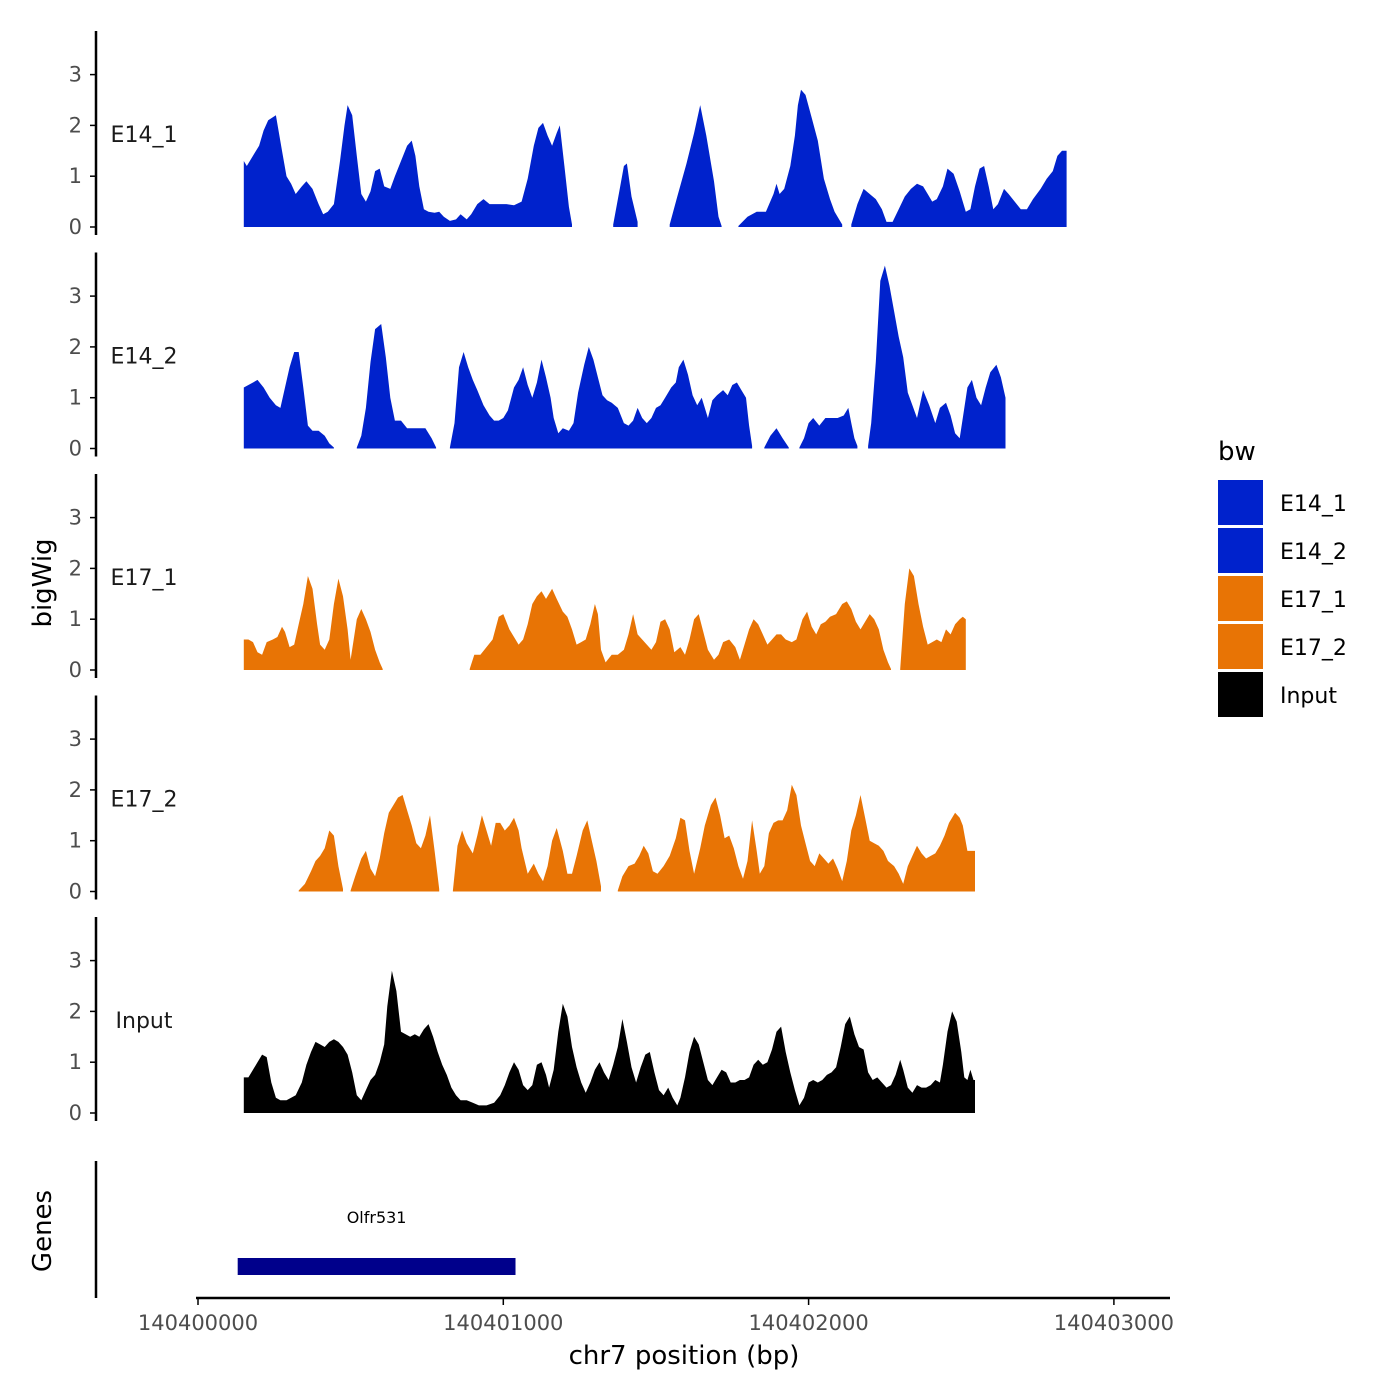 This screenshot has width=1400, height=1400. What do you see at coordinates (376, 1266) in the screenshot?
I see `gene-body` at bounding box center [376, 1266].